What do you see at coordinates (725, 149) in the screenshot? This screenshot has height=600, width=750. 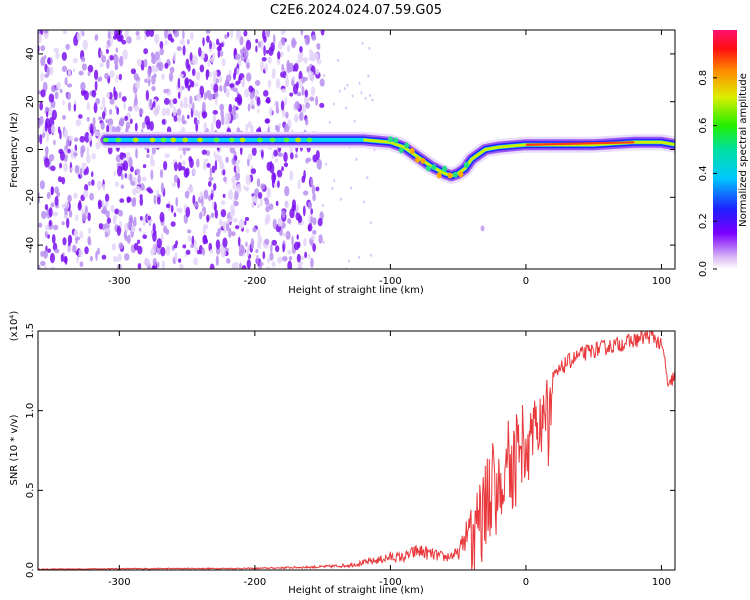 I see `colorbar-gradient` at bounding box center [725, 149].